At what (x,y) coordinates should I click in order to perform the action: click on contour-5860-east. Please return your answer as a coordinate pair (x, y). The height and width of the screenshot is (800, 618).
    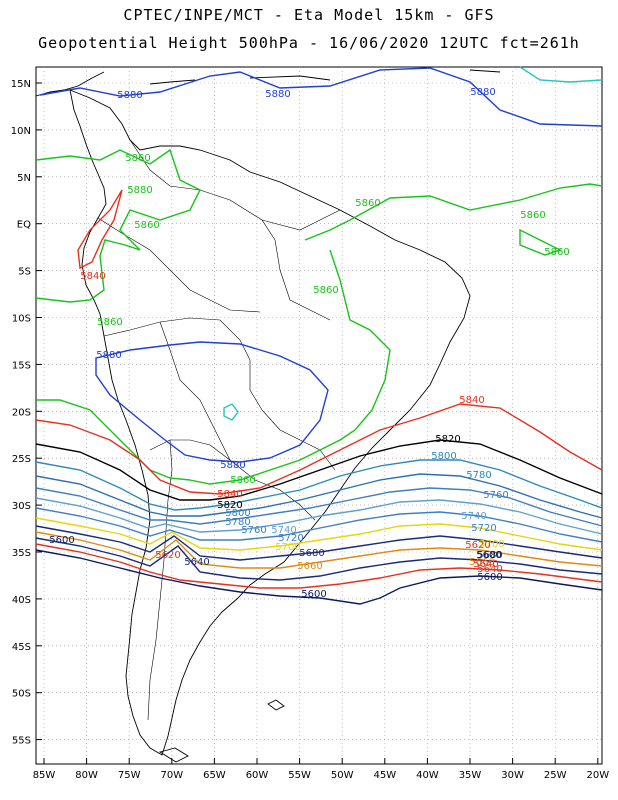
    Looking at the image, I should click on (453, 212).